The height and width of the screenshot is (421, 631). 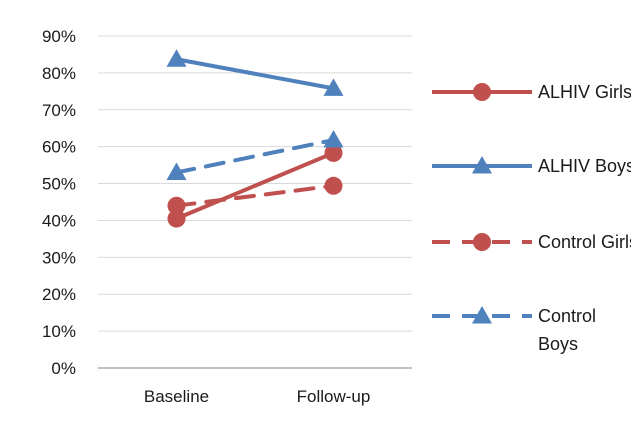 I want to click on legend-label: Control, so click(x=567, y=316).